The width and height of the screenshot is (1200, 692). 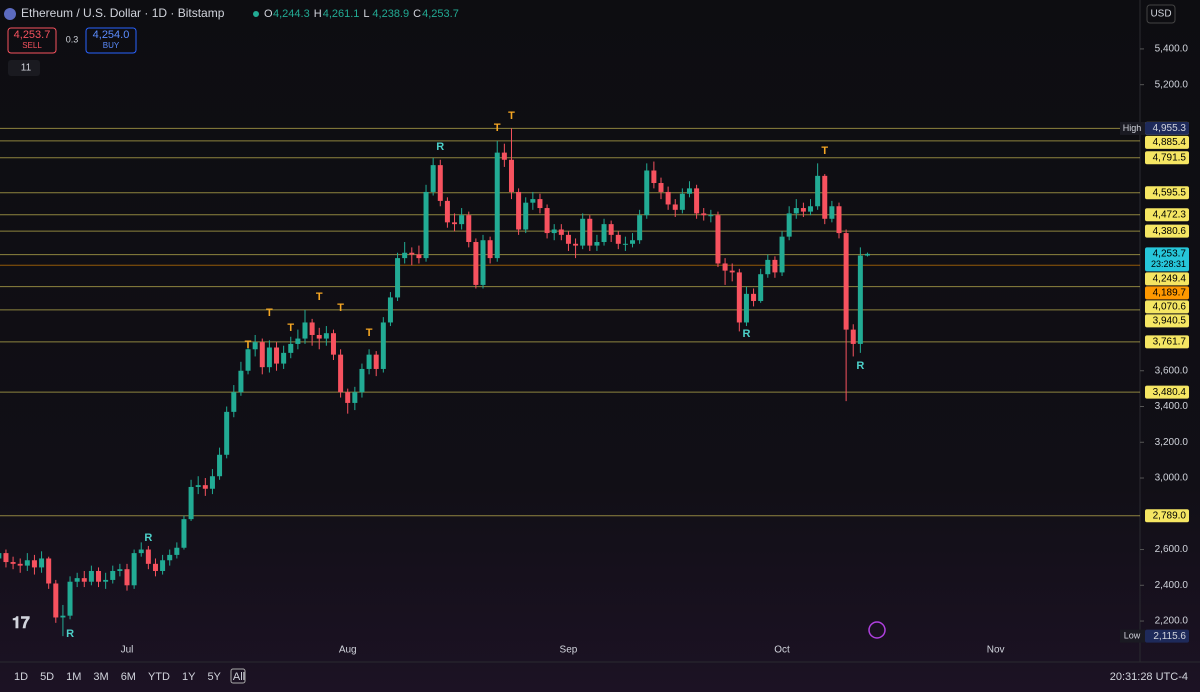 What do you see at coordinates (1161, 14) in the screenshot?
I see `currency-button` at bounding box center [1161, 14].